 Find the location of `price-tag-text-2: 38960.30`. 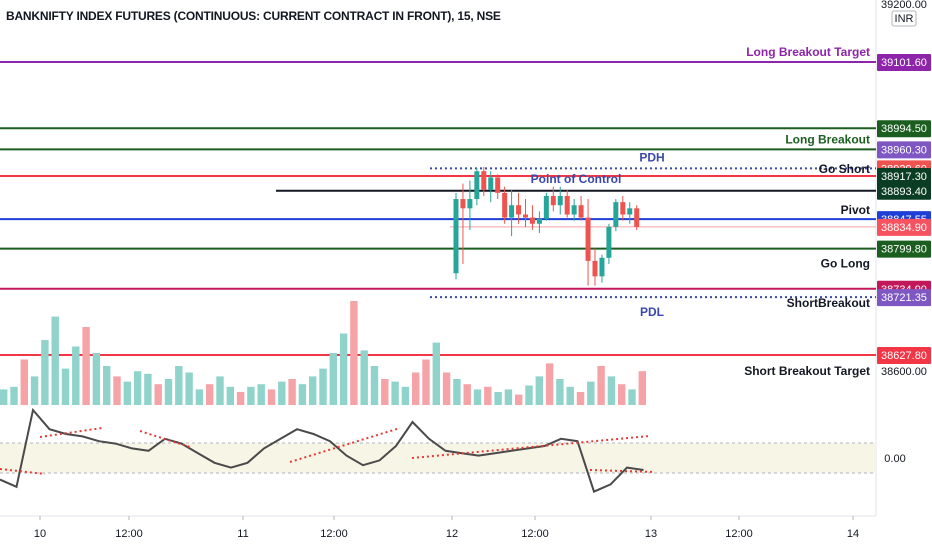

price-tag-text-2: 38960.30 is located at coordinates (904, 150).